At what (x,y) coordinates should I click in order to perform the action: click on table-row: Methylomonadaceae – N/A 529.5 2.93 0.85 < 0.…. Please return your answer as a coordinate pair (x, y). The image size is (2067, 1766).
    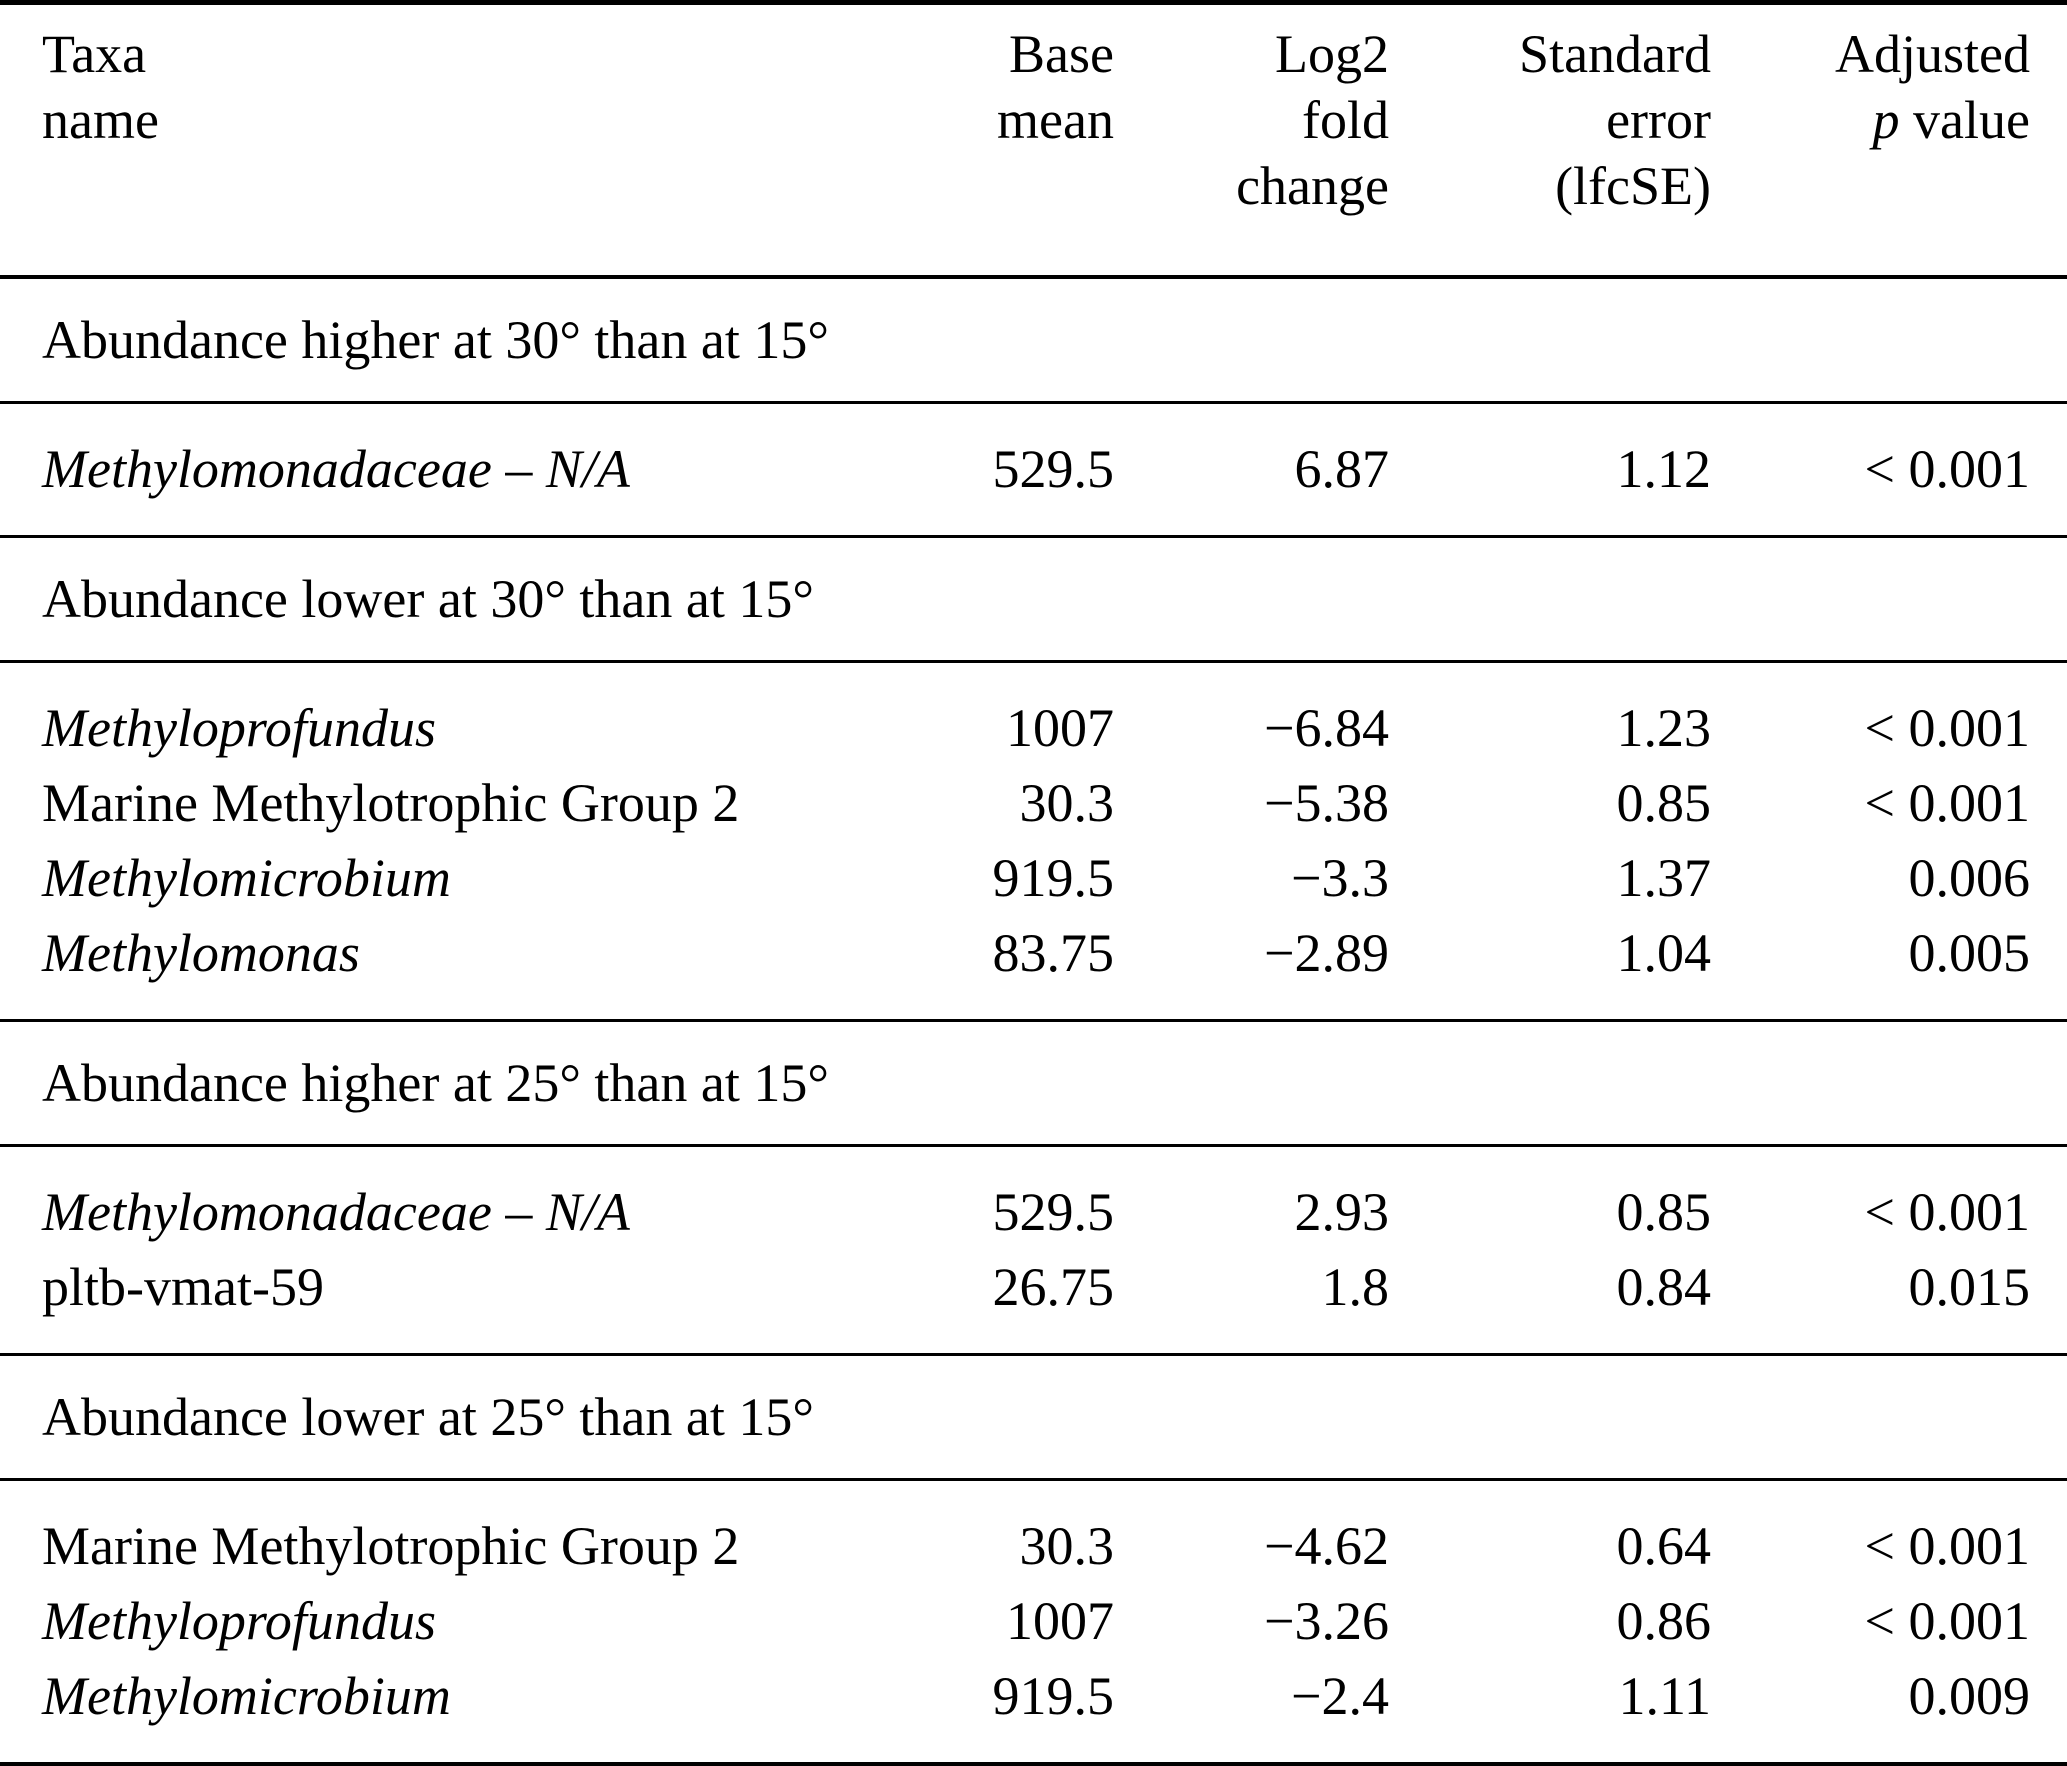
    Looking at the image, I should click on (1033, 1198).